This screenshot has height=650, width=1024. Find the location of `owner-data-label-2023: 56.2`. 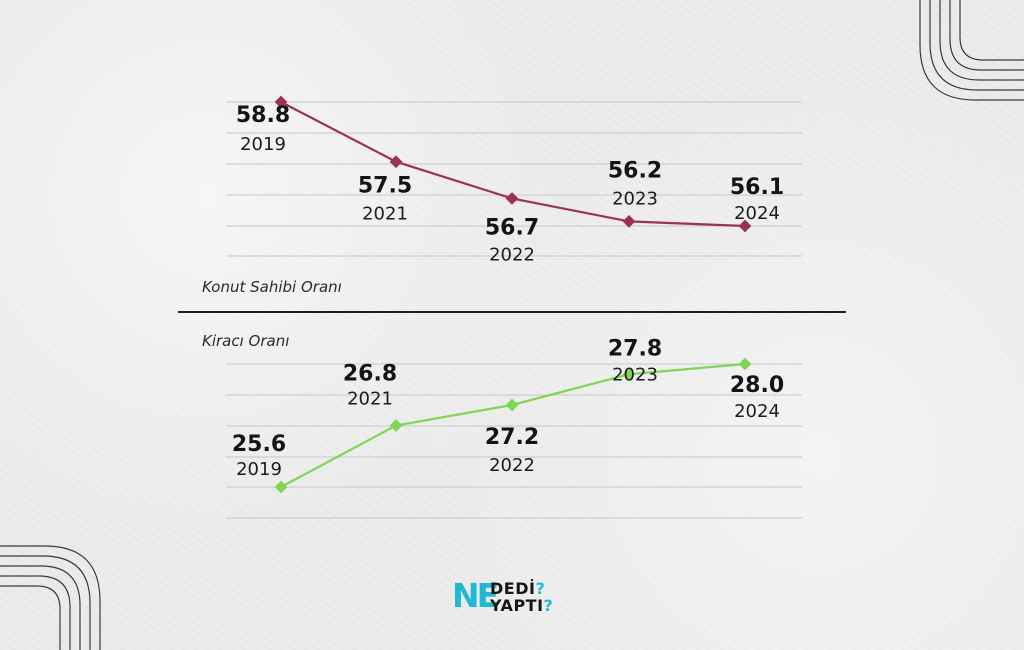

owner-data-label-2023: 56.2 is located at coordinates (635, 170).